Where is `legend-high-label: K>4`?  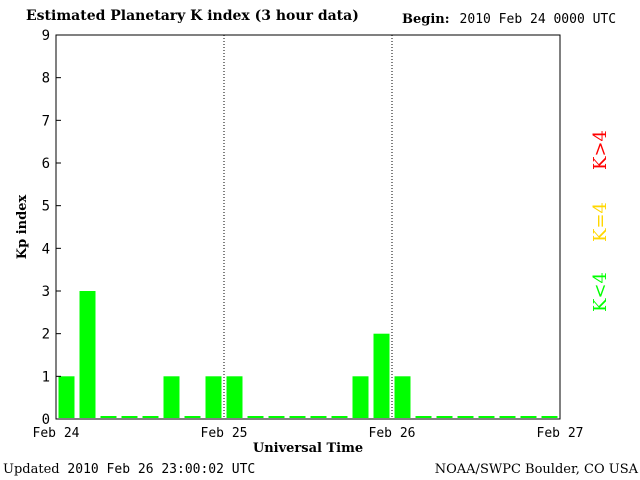 legend-high-label: K>4 is located at coordinates (600, 150).